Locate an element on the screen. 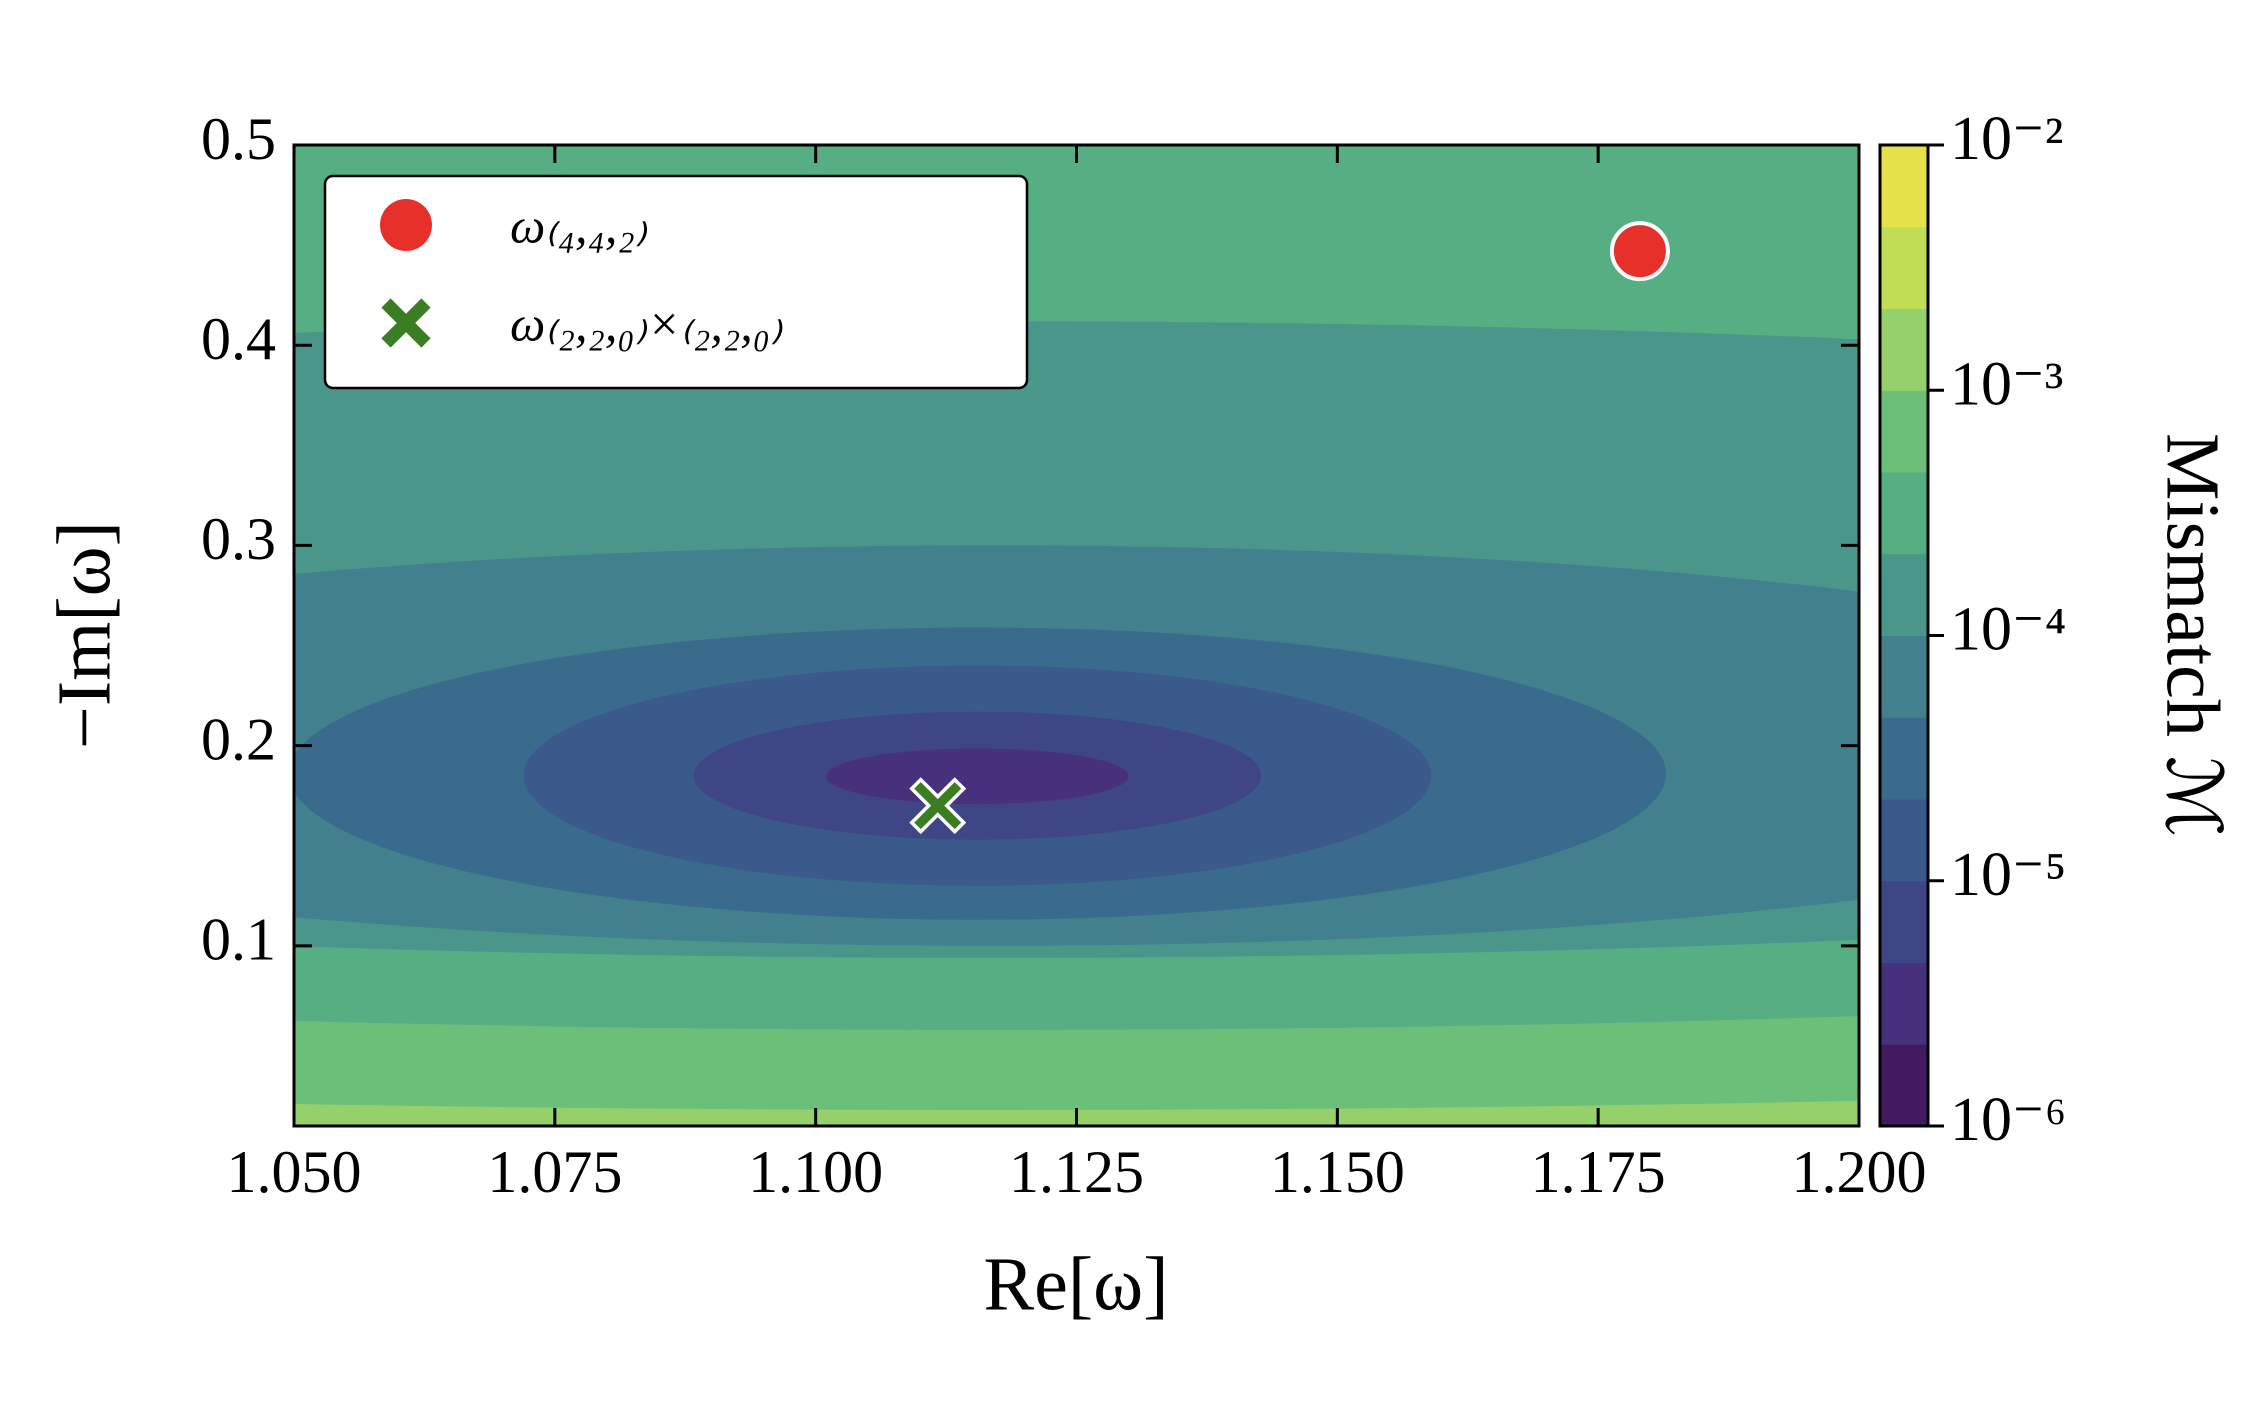  x-tick-label: 1.100 is located at coordinates (815, 1172).